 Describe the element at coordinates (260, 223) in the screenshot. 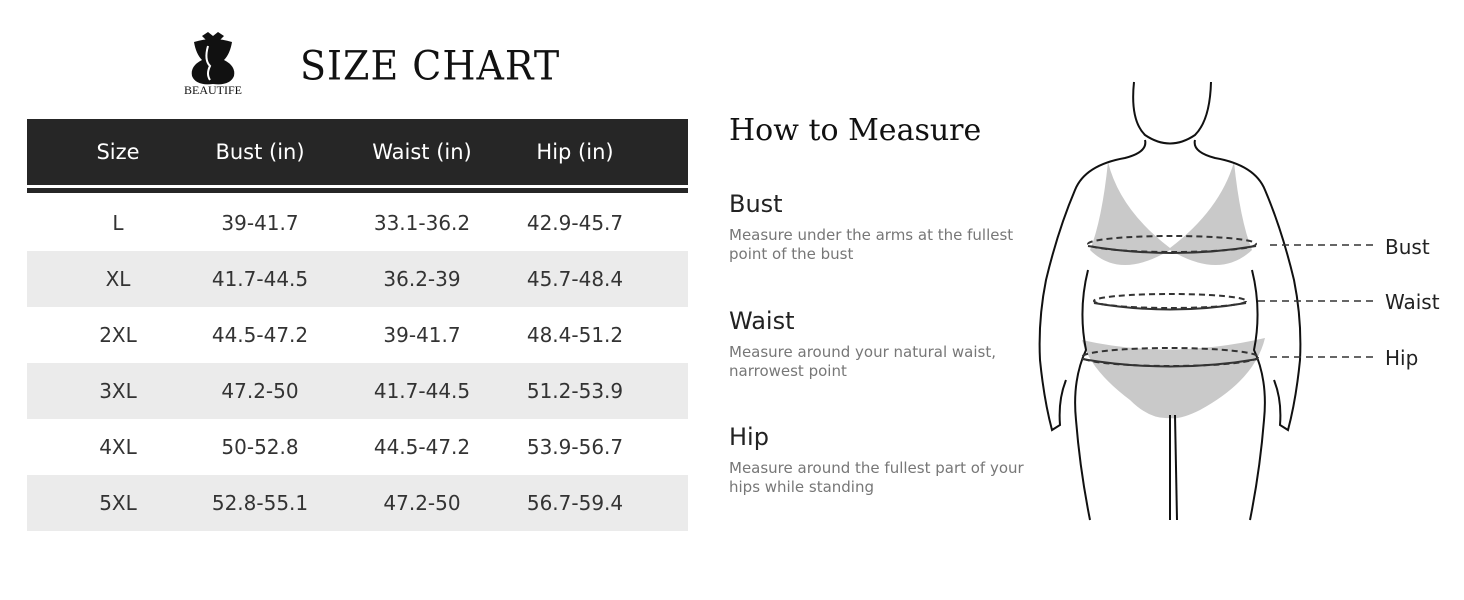

I see `cell-bust: 39-41.7` at that location.